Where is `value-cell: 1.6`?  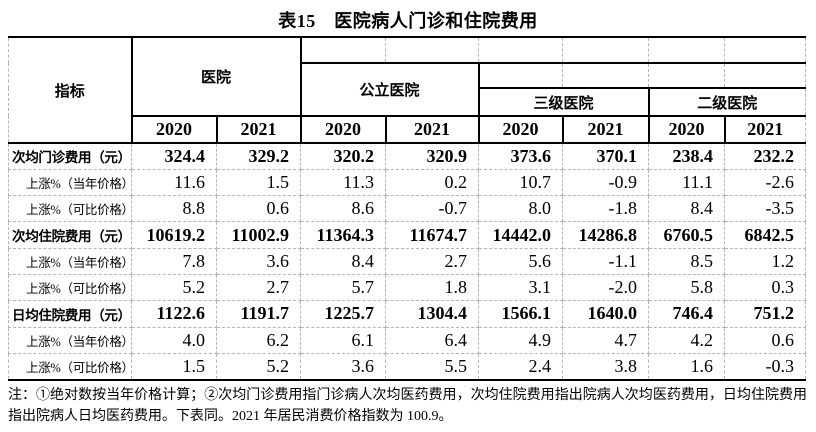
value-cell: 1.6 is located at coordinates (687, 366).